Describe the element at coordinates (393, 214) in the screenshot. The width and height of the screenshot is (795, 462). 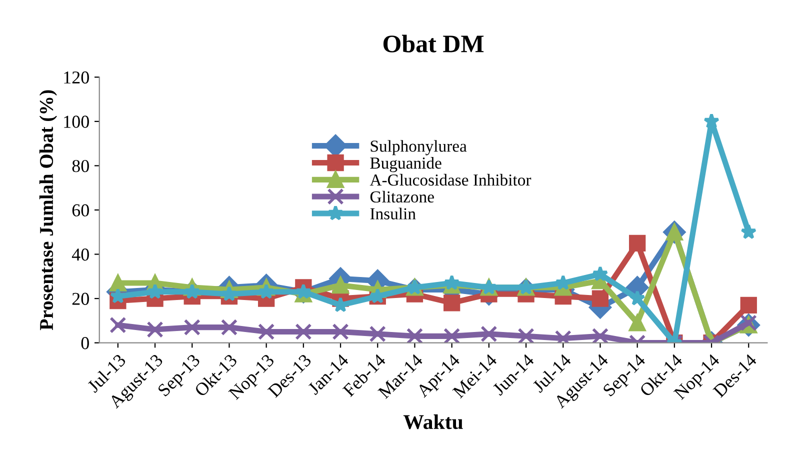
I see `legend-label: Insulin` at that location.